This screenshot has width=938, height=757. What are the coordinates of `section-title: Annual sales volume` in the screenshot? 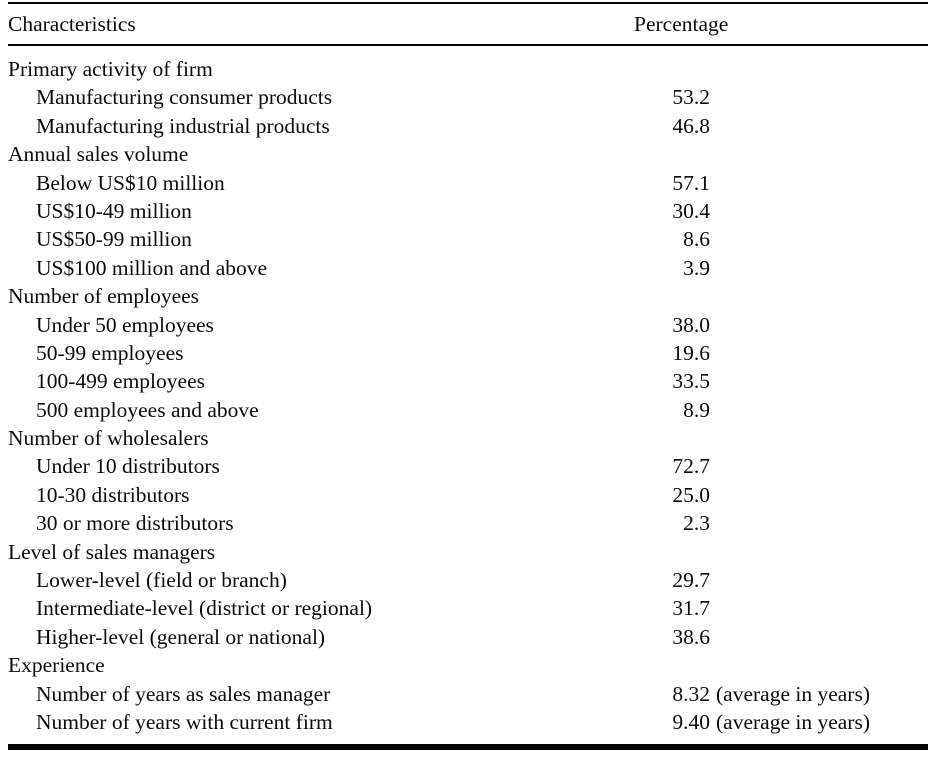 It's located at (98, 154).